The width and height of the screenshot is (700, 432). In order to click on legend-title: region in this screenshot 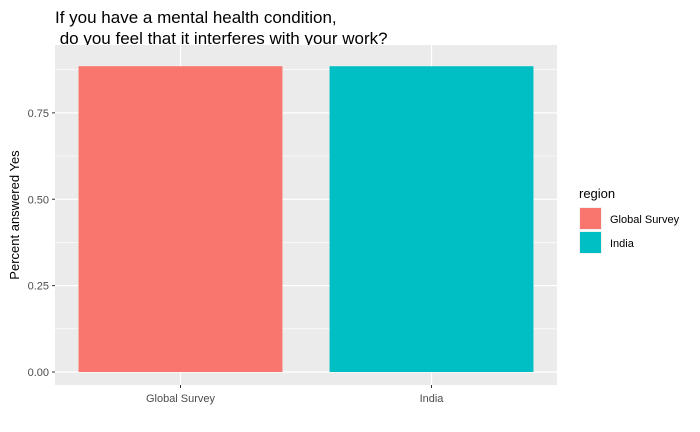, I will do `click(597, 193)`.